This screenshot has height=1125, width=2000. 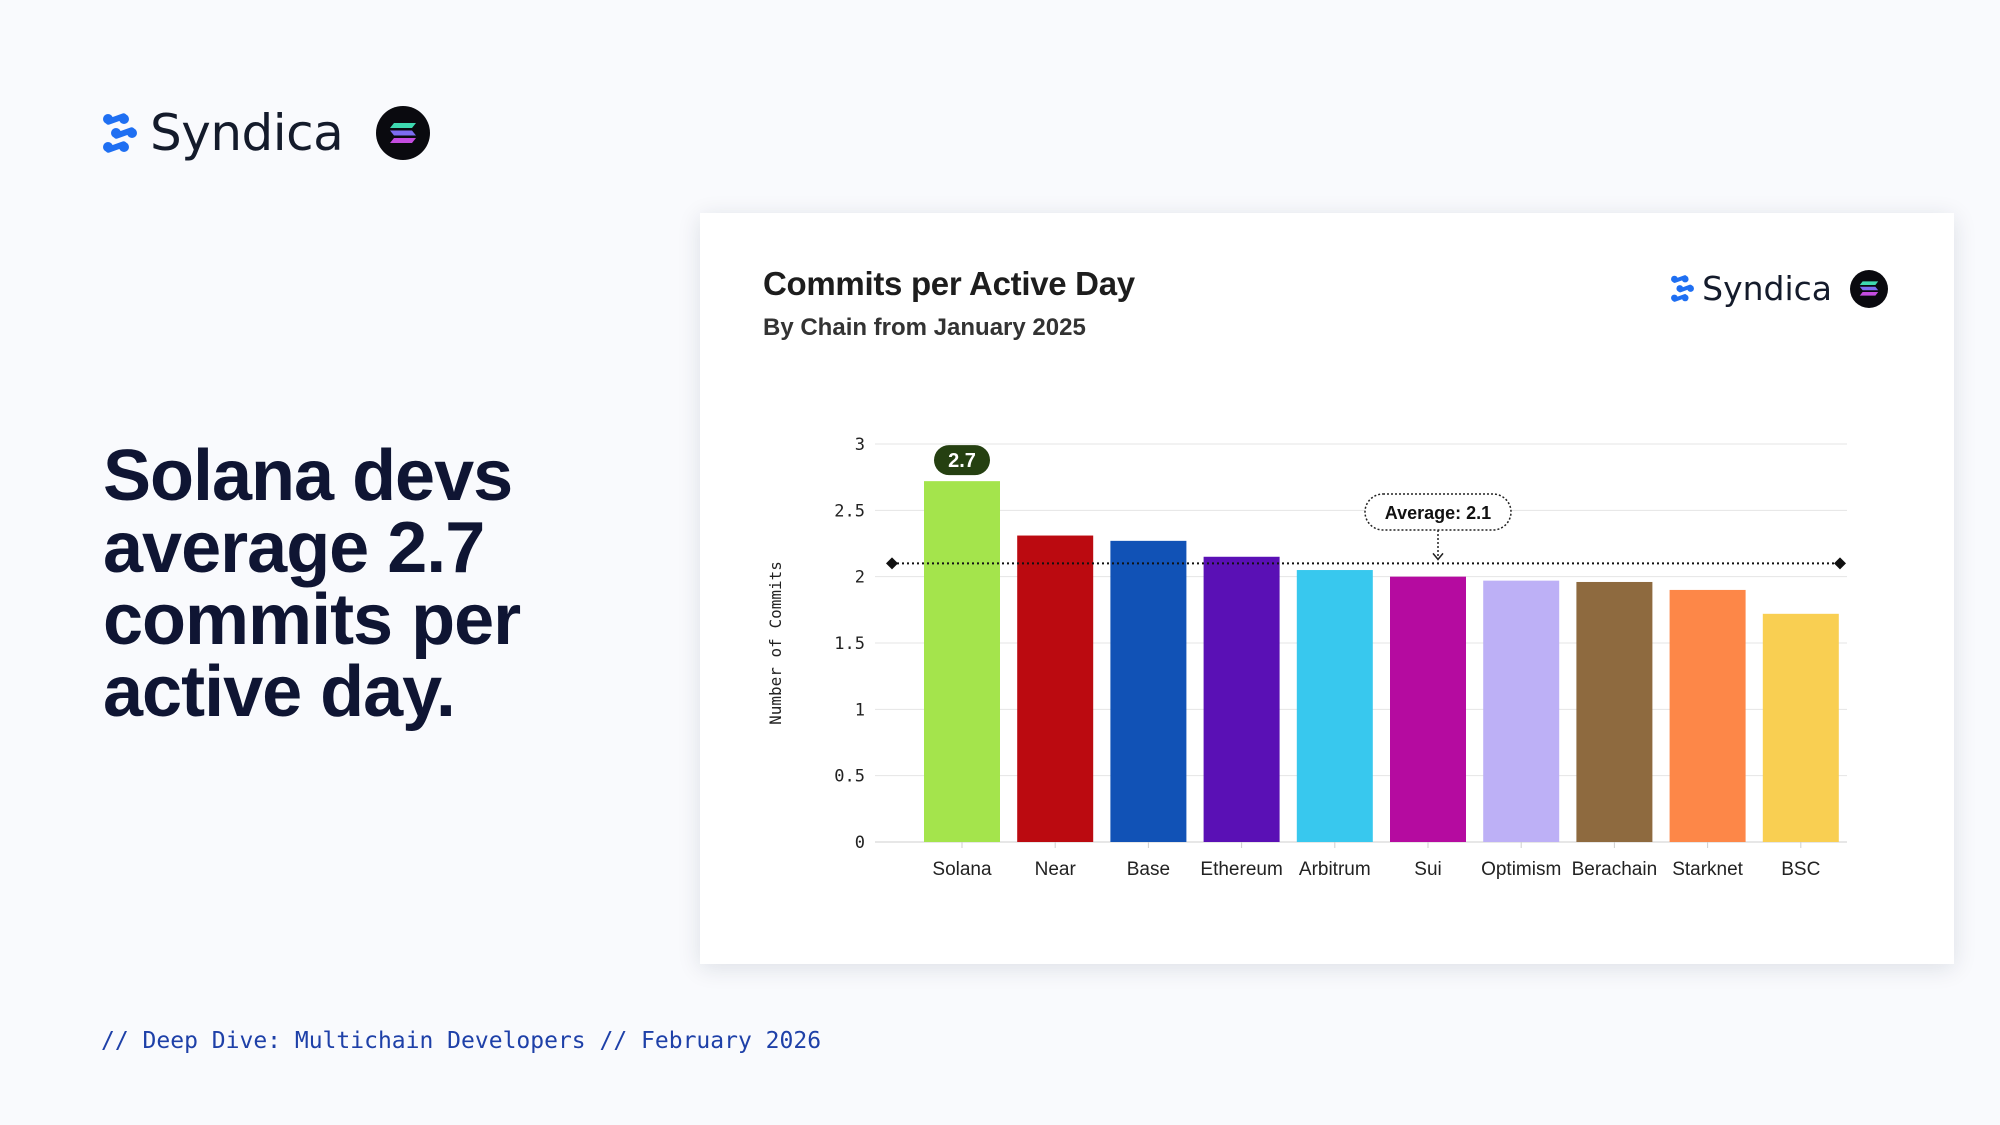 What do you see at coordinates (1840, 563) in the screenshot?
I see `average-marker-right` at bounding box center [1840, 563].